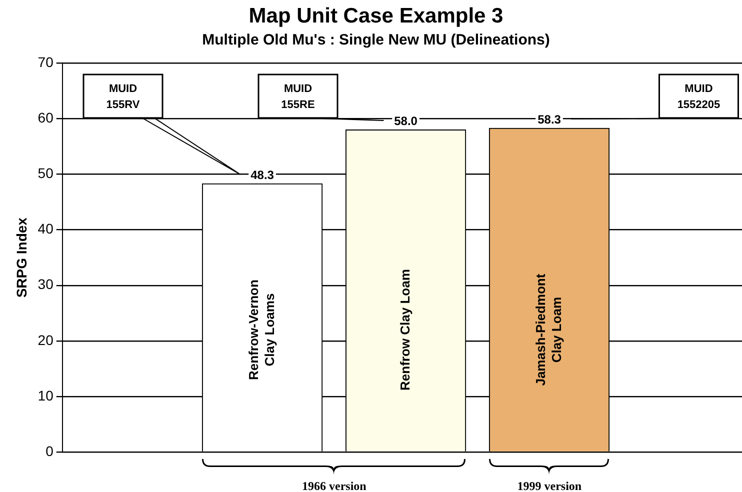 The image size is (742, 492). What do you see at coordinates (376, 39) in the screenshot?
I see `chart-subtitle: Multiple Old Mu's : Single New MU (Delineations)` at bounding box center [376, 39].